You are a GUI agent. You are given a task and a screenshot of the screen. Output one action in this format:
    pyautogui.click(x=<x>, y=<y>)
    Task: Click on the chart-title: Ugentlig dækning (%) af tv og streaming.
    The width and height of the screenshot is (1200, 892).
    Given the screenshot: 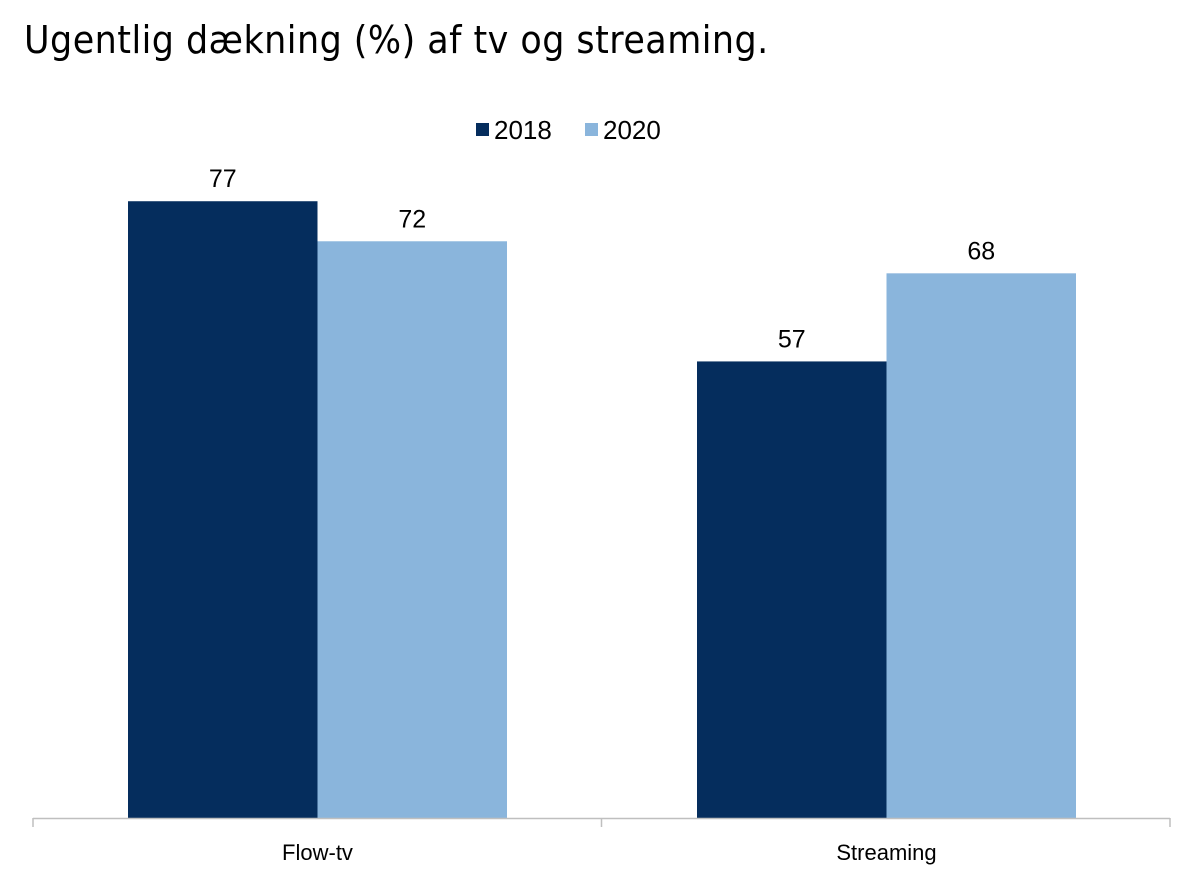 What is the action you would take?
    pyautogui.click(x=396, y=40)
    